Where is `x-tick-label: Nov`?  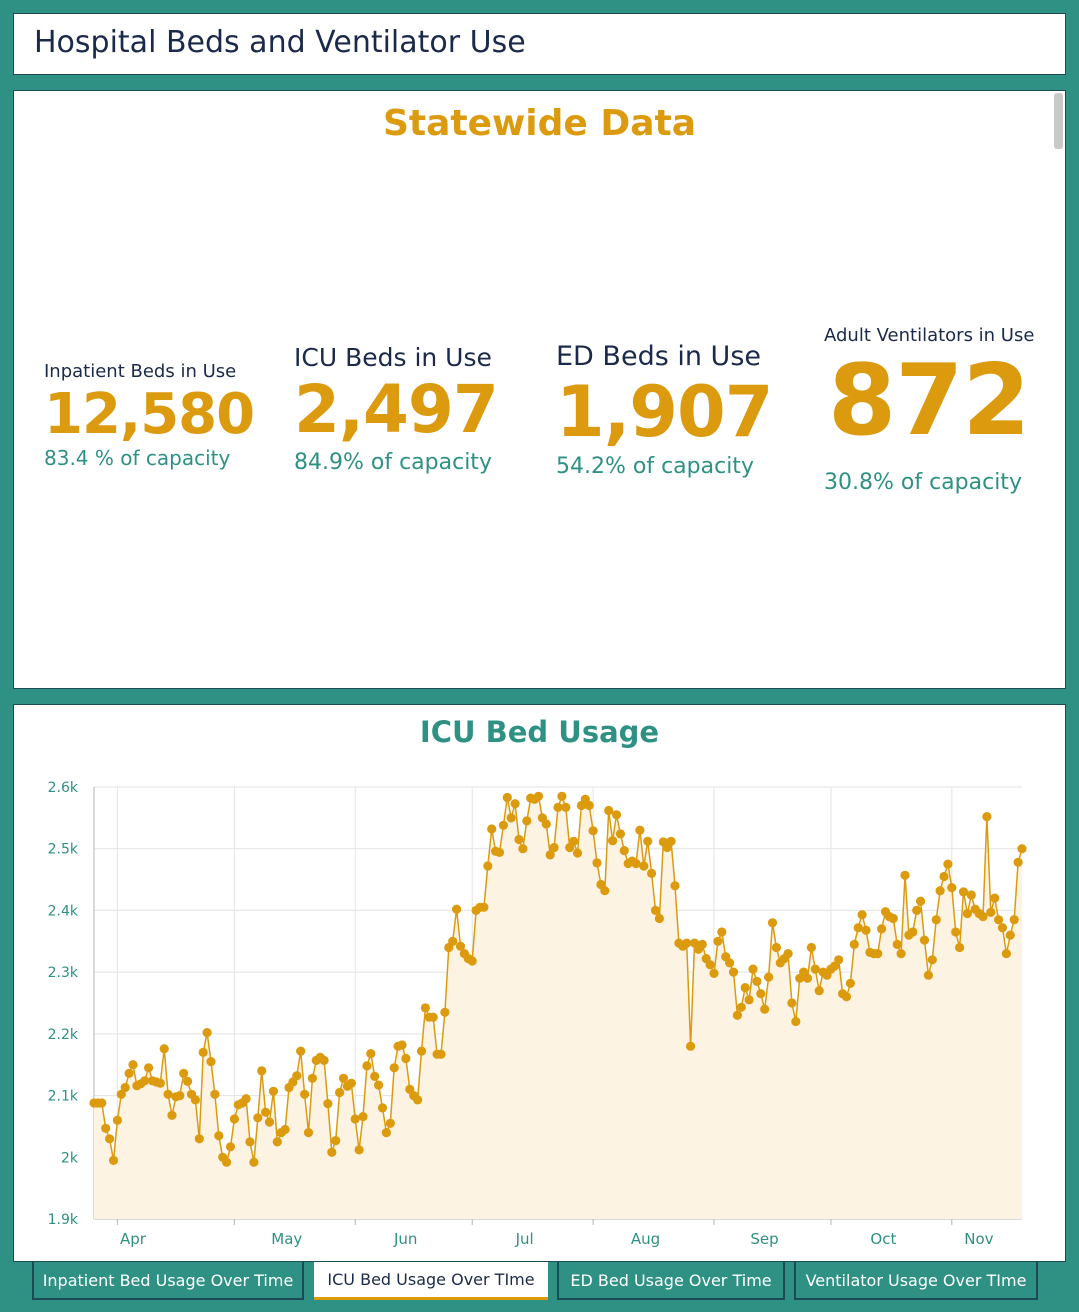 x-tick-label: Nov is located at coordinates (978, 1239).